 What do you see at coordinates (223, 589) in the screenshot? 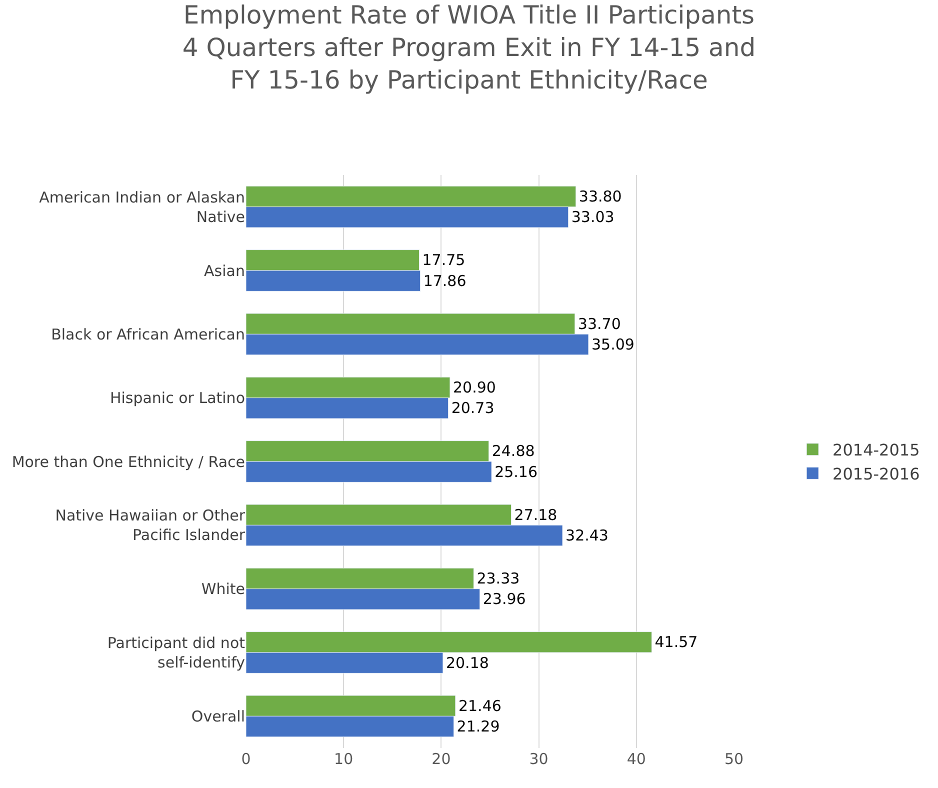
I see `y-tick-label: White` at bounding box center [223, 589].